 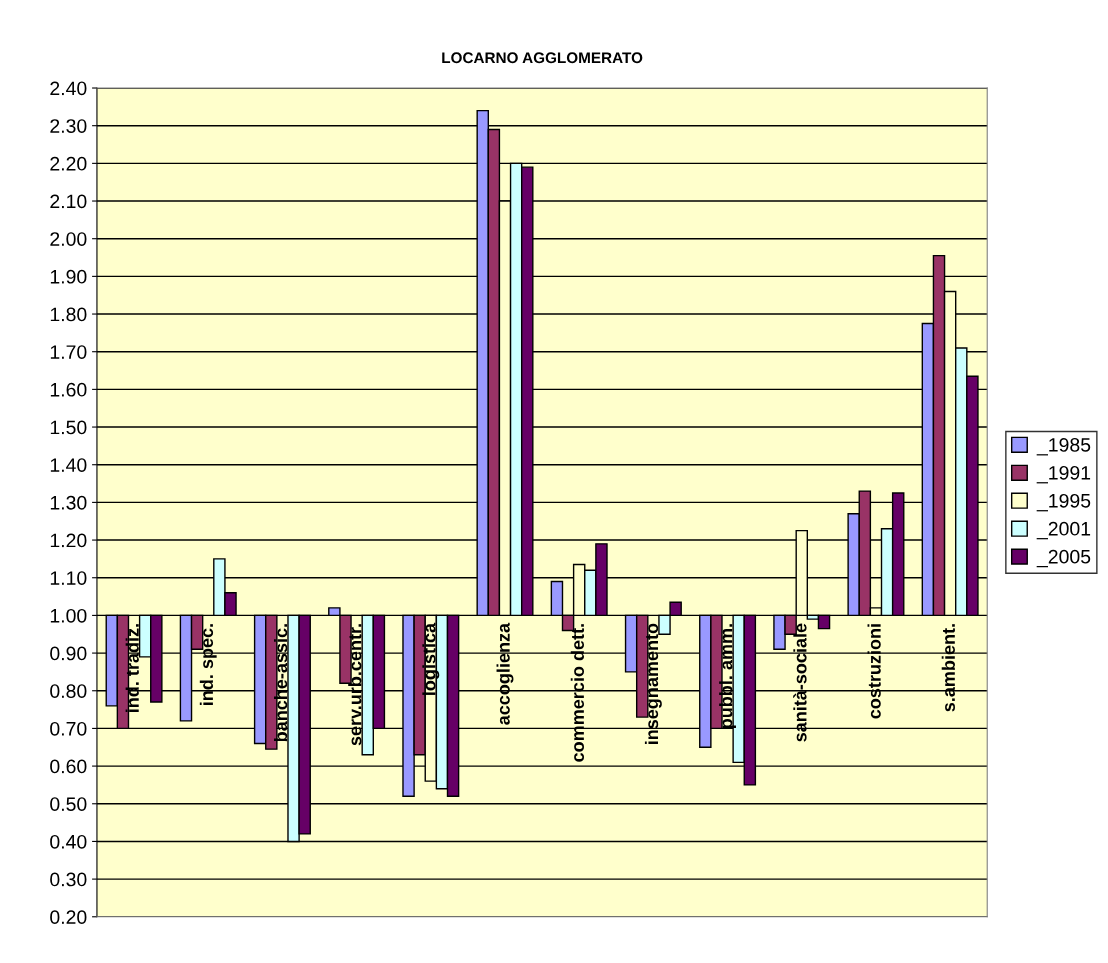 What do you see at coordinates (800, 682) in the screenshot?
I see `x-tick-label: sanità-sociale` at bounding box center [800, 682].